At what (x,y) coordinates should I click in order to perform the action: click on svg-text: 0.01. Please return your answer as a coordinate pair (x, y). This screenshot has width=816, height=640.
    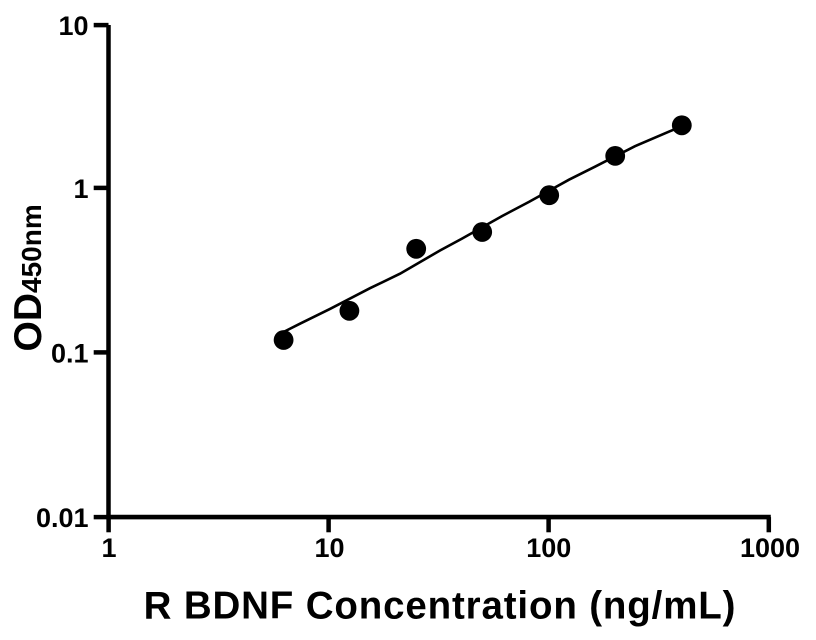
    Looking at the image, I should click on (62, 518).